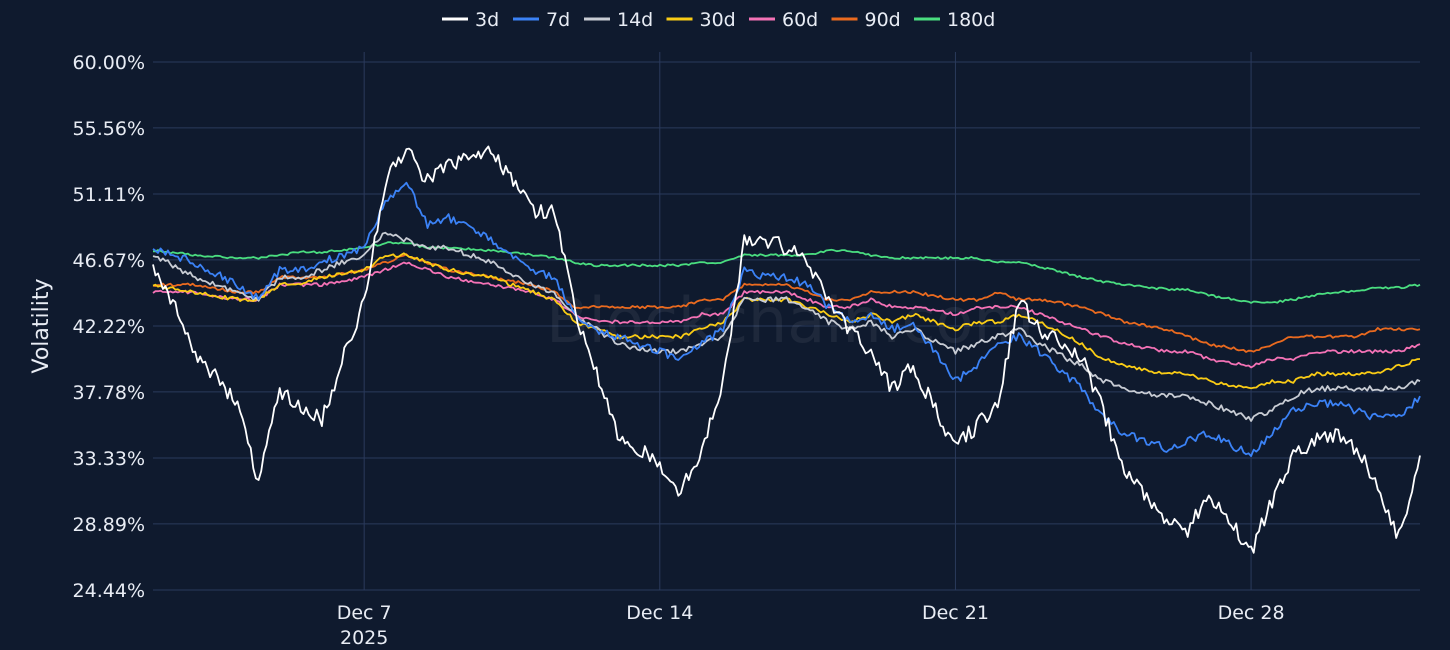 Image resolution: width=1450 pixels, height=650 pixels. Describe the element at coordinates (109, 393) in the screenshot. I see `y-tick-label: 37.78%` at that location.